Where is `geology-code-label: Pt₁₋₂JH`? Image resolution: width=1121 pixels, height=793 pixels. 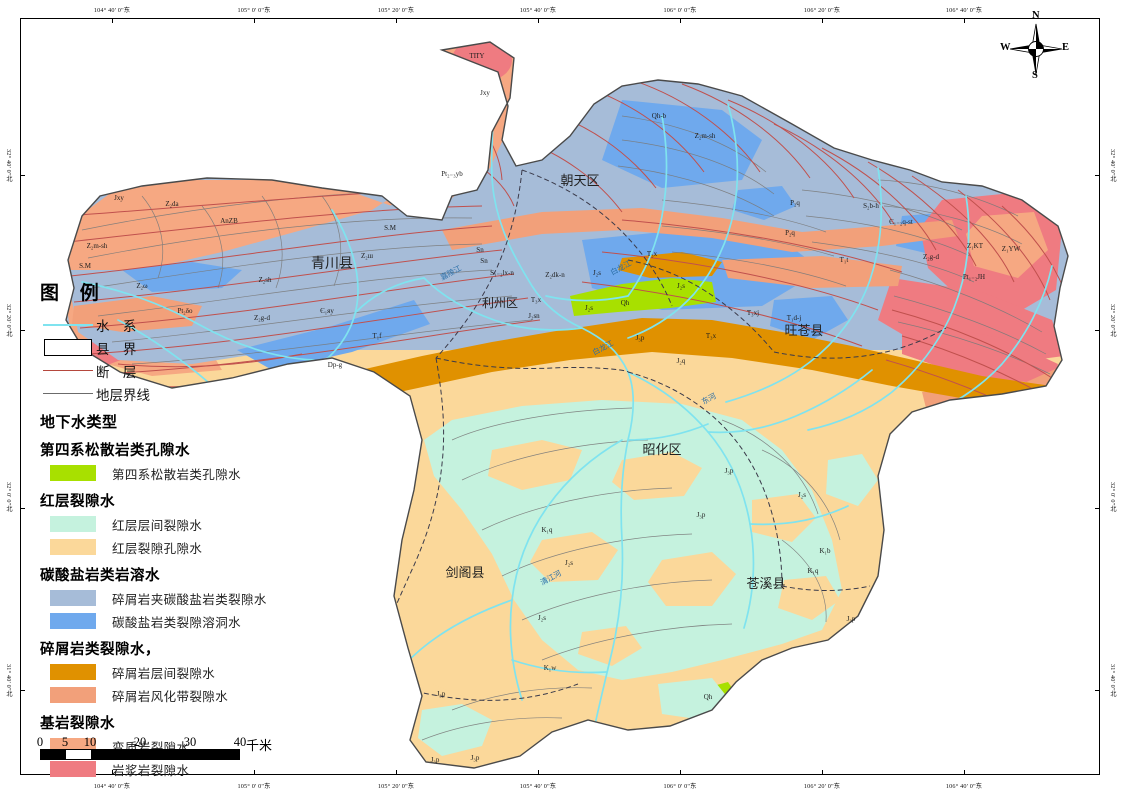 geology-code-label: Pt₁₋₂JH is located at coordinates (973, 277).